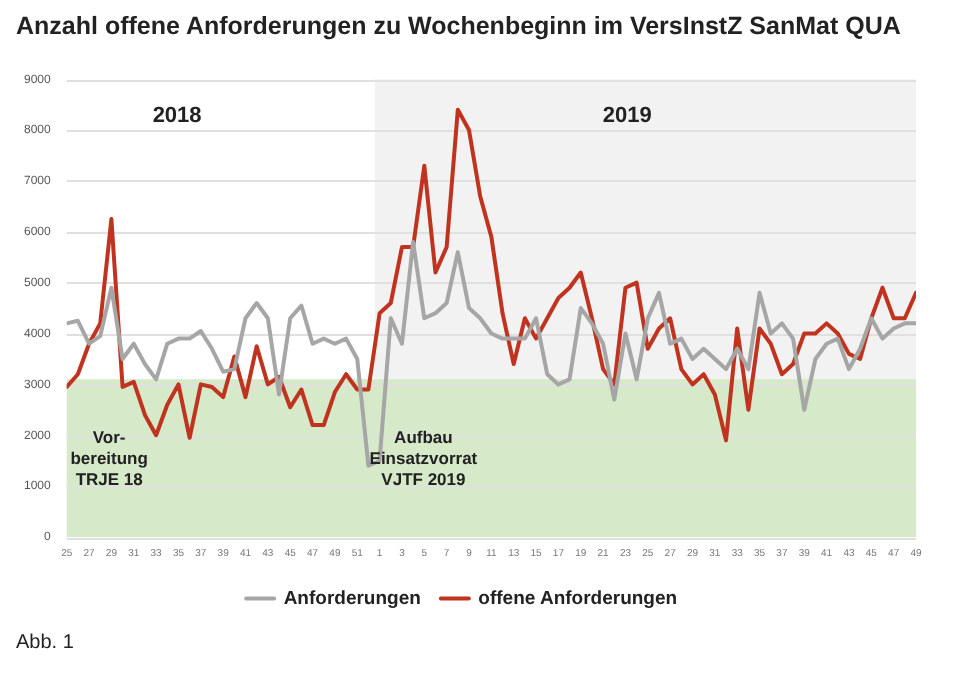 This screenshot has height=674, width=960. What do you see at coordinates (45, 643) in the screenshot?
I see `caption: Abb. 1` at bounding box center [45, 643].